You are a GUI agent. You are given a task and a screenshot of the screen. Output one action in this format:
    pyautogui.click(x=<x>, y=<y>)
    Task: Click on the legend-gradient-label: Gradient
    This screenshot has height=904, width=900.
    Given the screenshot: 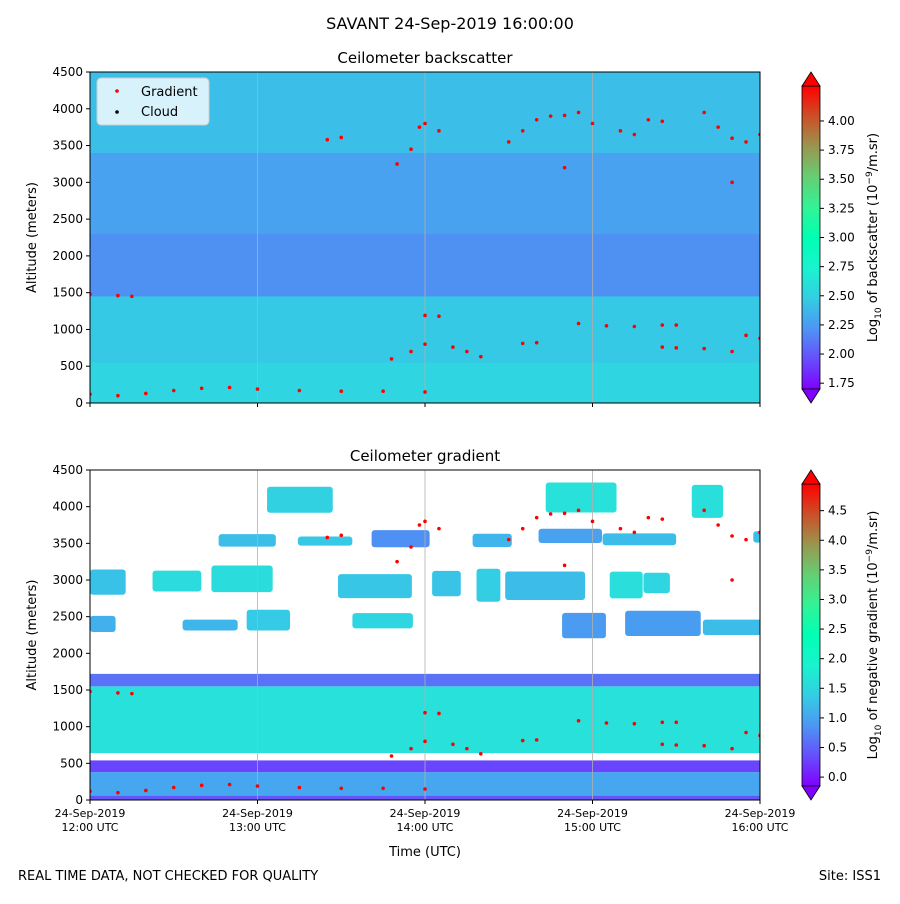 What is the action you would take?
    pyautogui.click(x=169, y=92)
    